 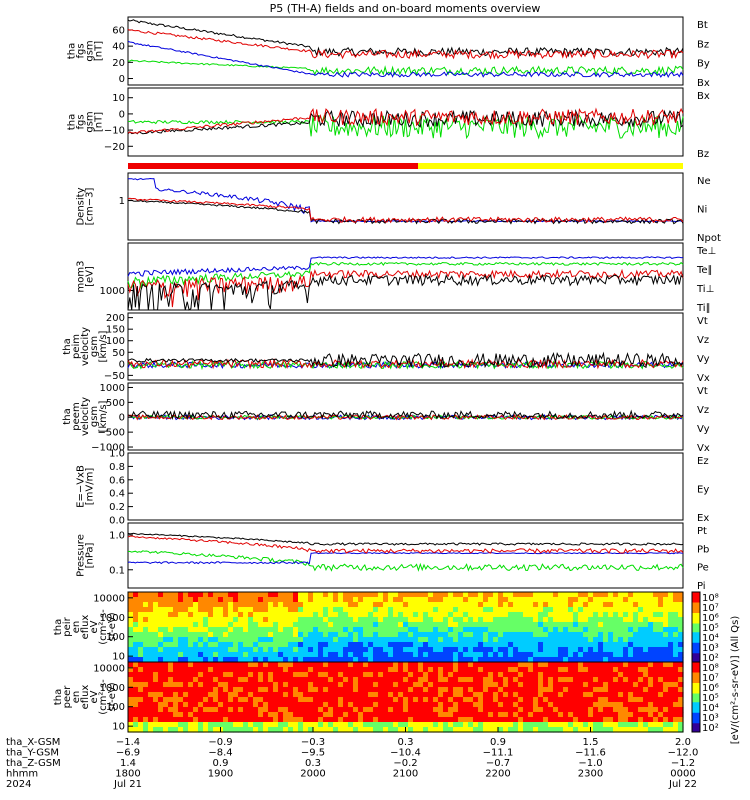 What do you see at coordinates (703, 64) in the screenshot?
I see `legend-By: By` at bounding box center [703, 64].